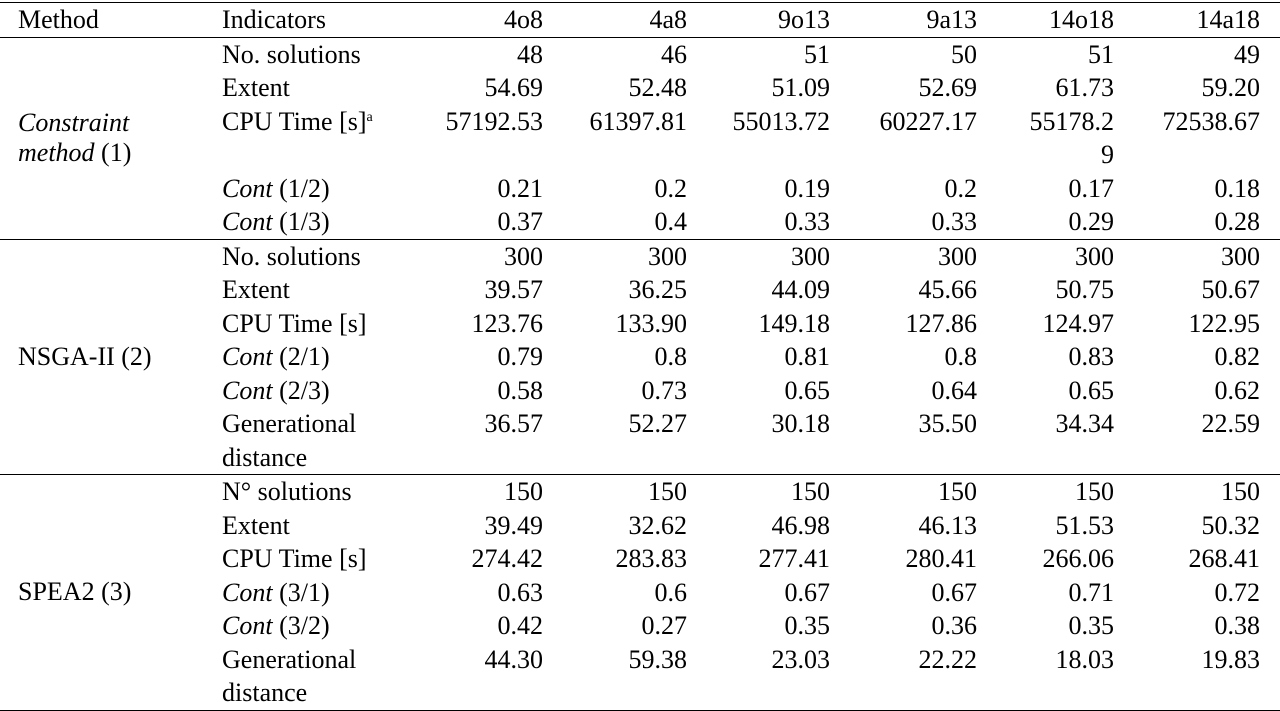  I want to click on value-cell: 51.09, so click(801, 87).